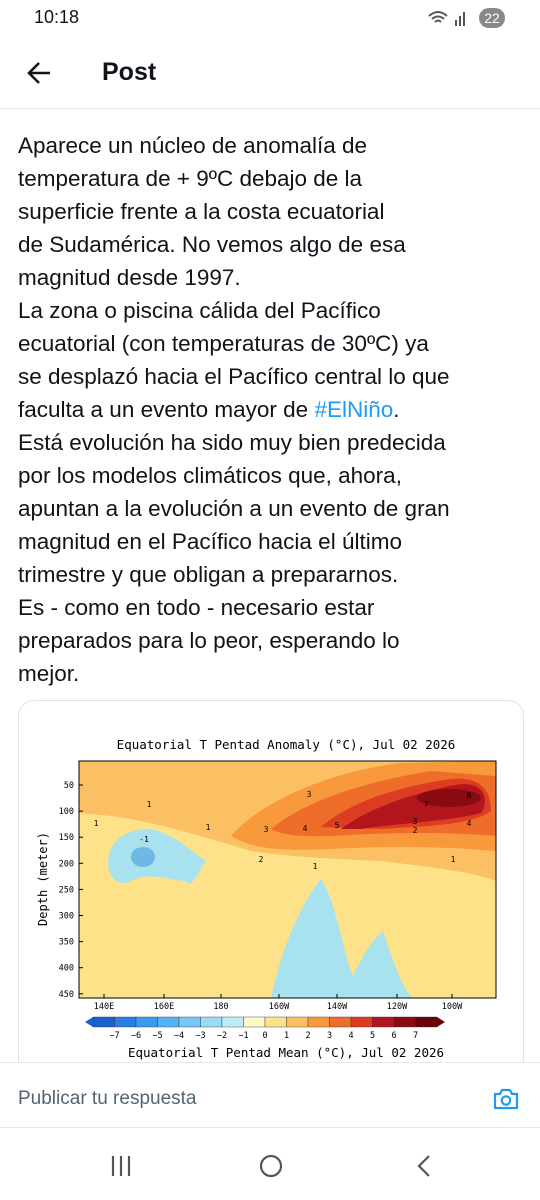 This screenshot has height=1200, width=540. What do you see at coordinates (286, 1036) in the screenshot?
I see `colorbar-label: 1` at bounding box center [286, 1036].